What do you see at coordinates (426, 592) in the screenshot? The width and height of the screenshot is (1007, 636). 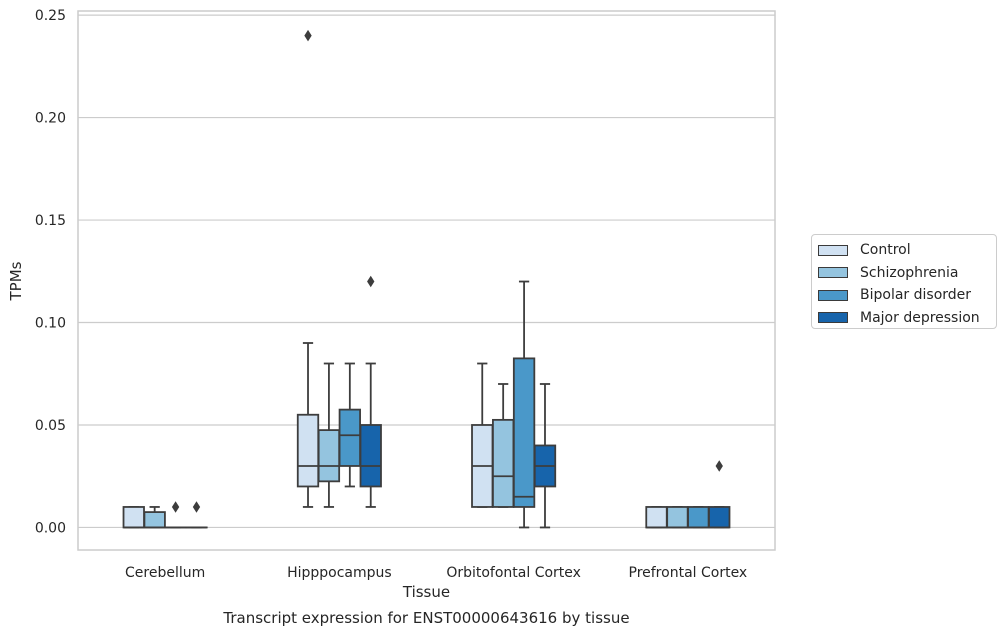 I see `x-axis-label: Tissue` at bounding box center [426, 592].